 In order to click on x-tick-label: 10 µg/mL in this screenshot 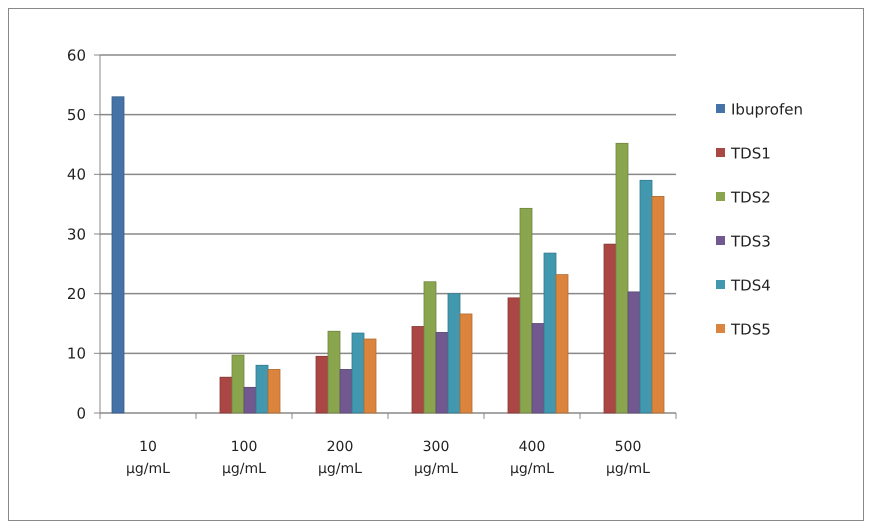, I will do `click(148, 458)`.